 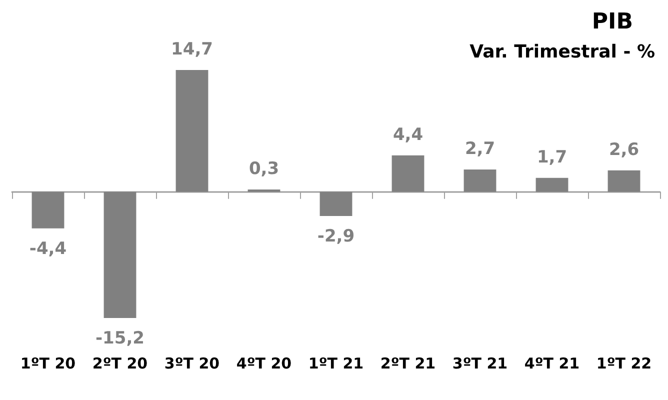 I want to click on data-label: 2,7, so click(x=480, y=149).